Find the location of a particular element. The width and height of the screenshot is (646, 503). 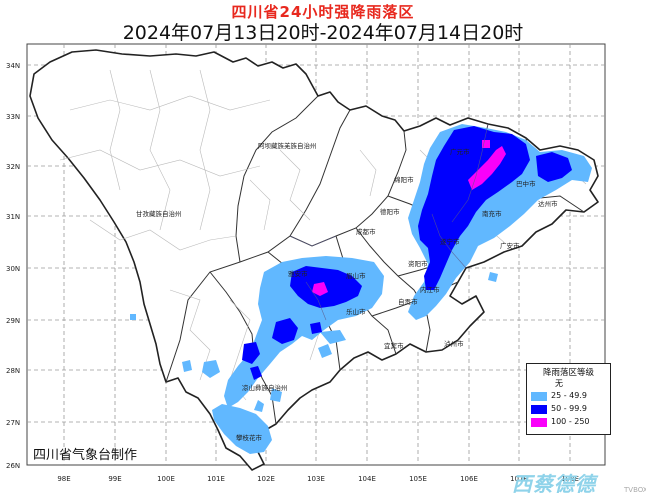

legend-item: 无 is located at coordinates (570, 384).